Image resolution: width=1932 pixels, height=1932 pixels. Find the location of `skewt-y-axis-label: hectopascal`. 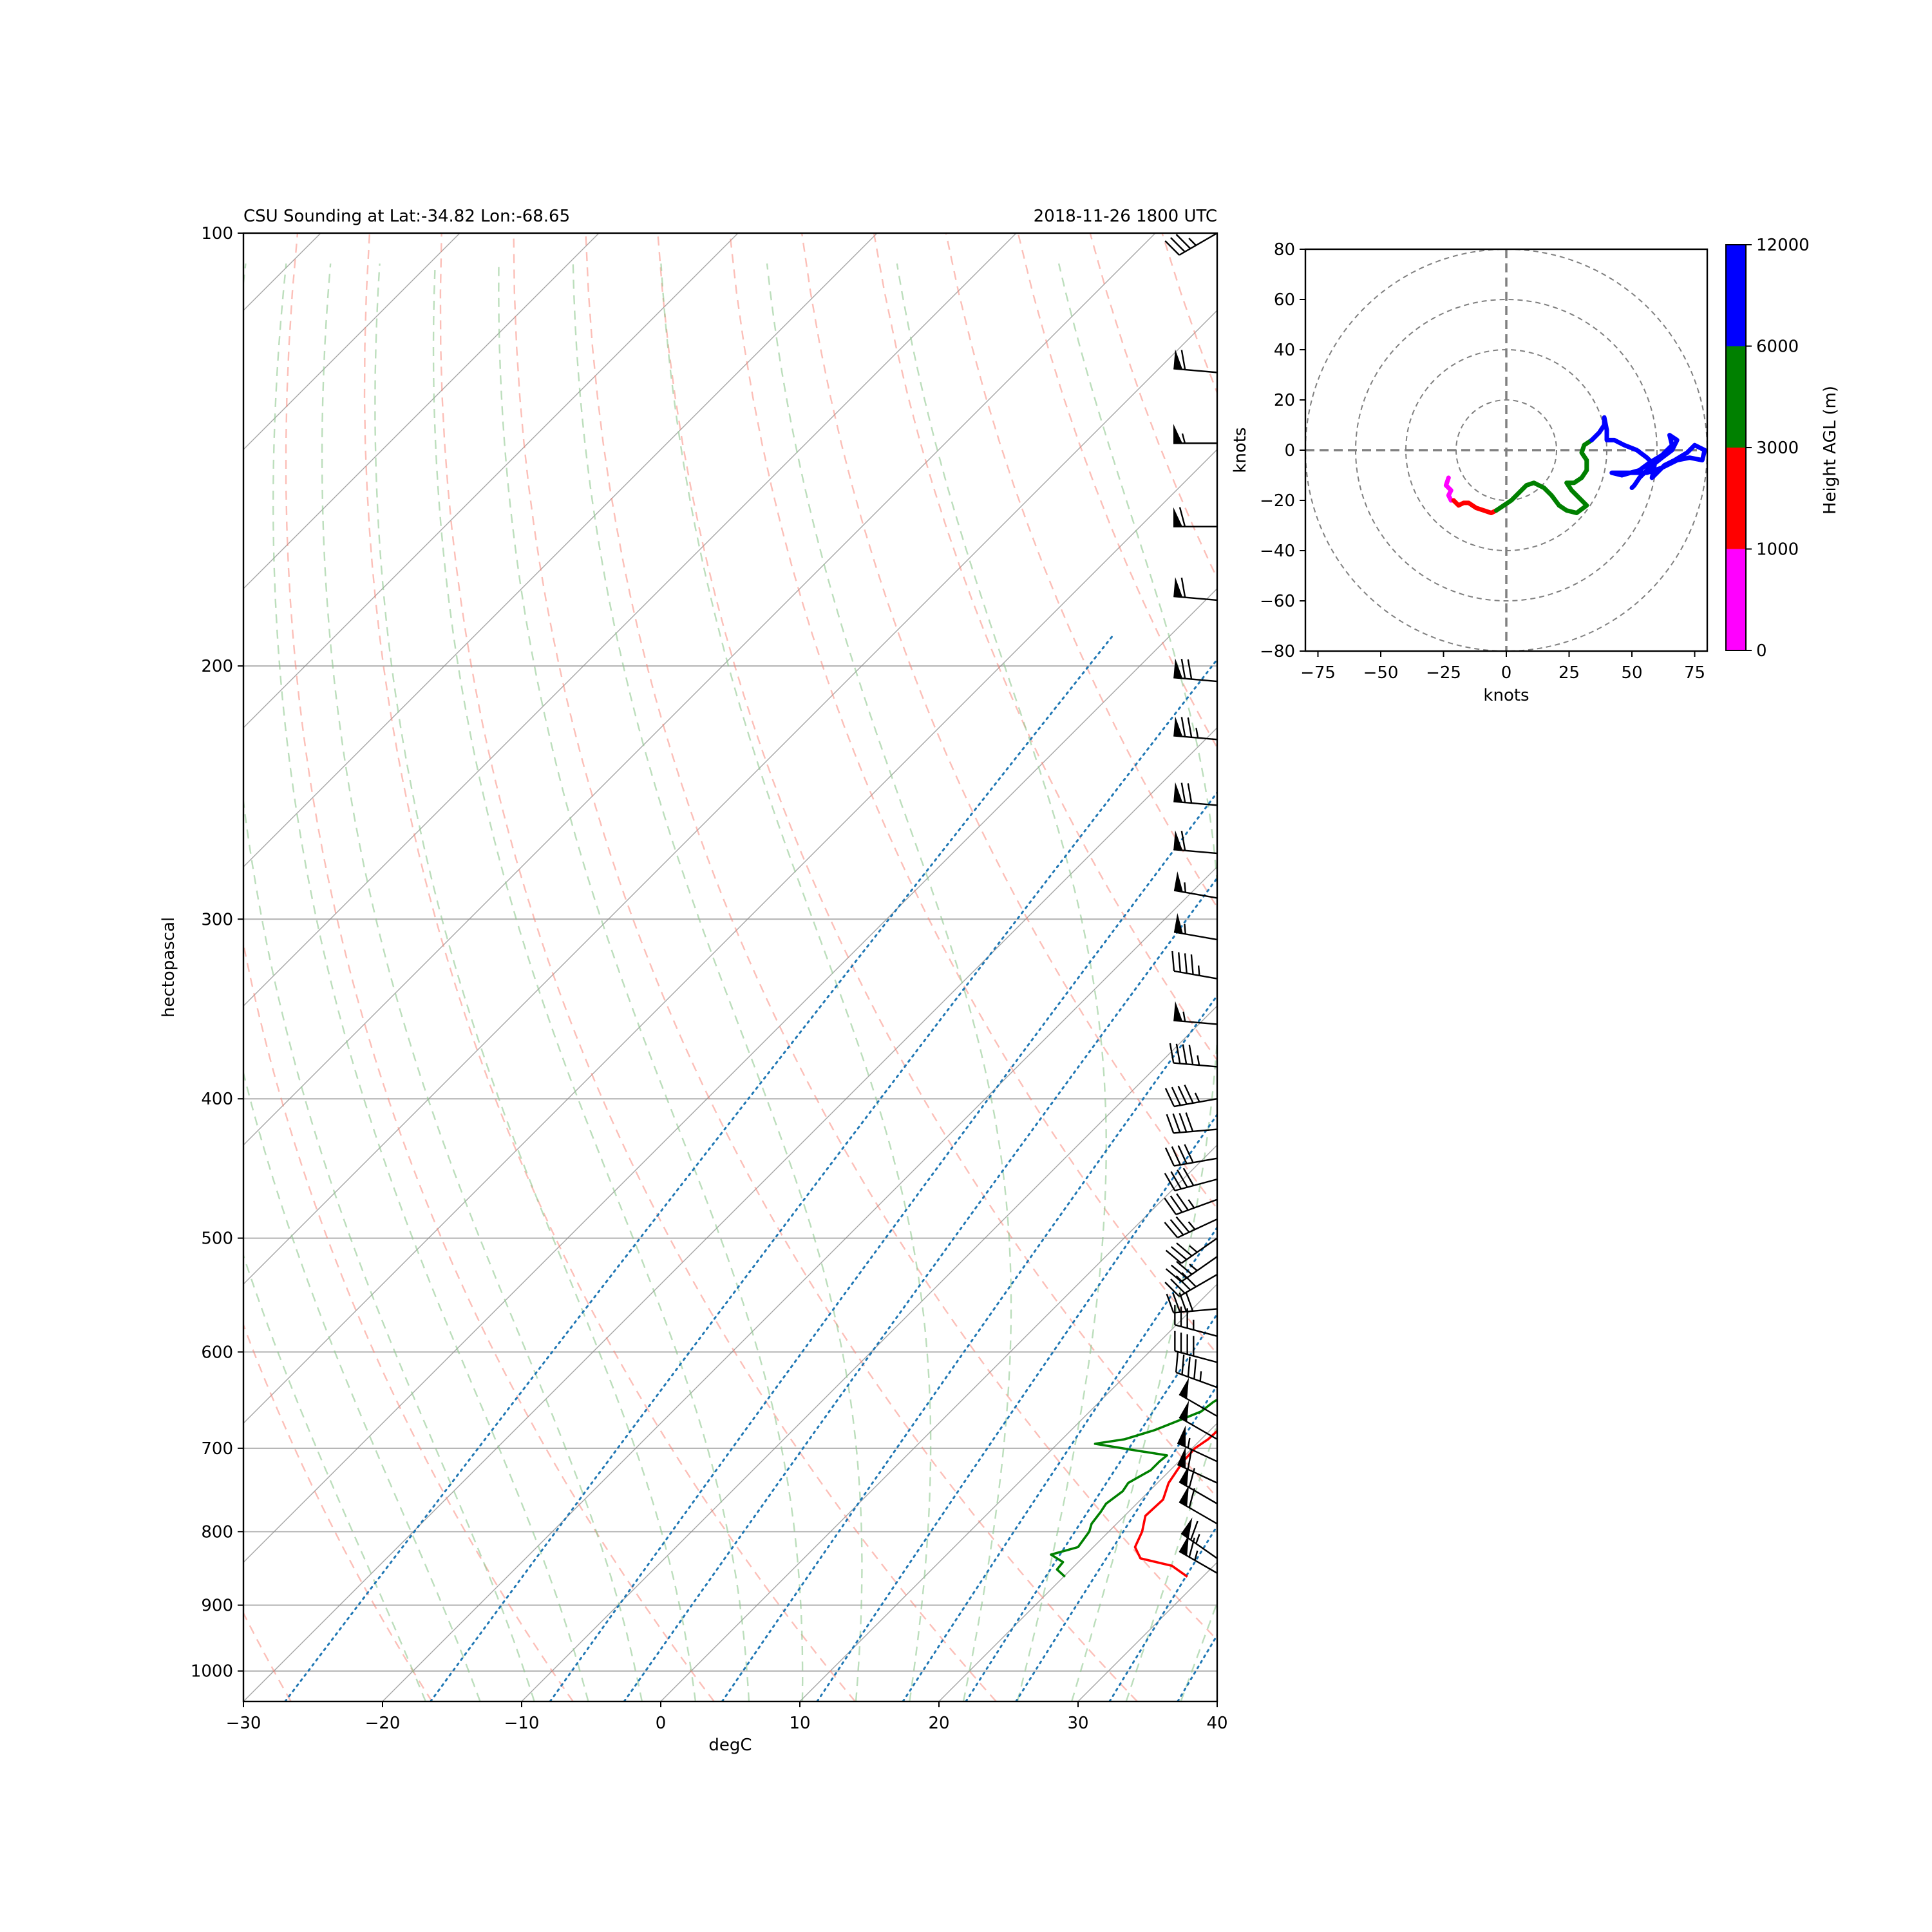

skewt-y-axis-label: hectopascal is located at coordinates (168, 968).